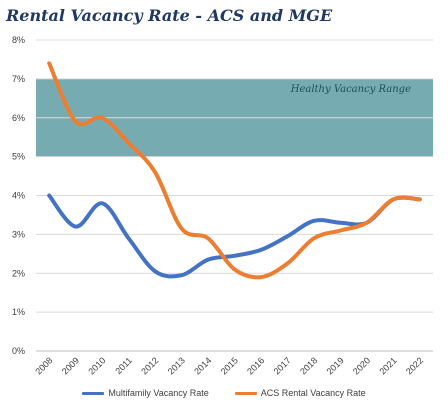 The image size is (448, 410). What do you see at coordinates (387, 365) in the screenshot?
I see `x-tick-label: 2021` at bounding box center [387, 365].